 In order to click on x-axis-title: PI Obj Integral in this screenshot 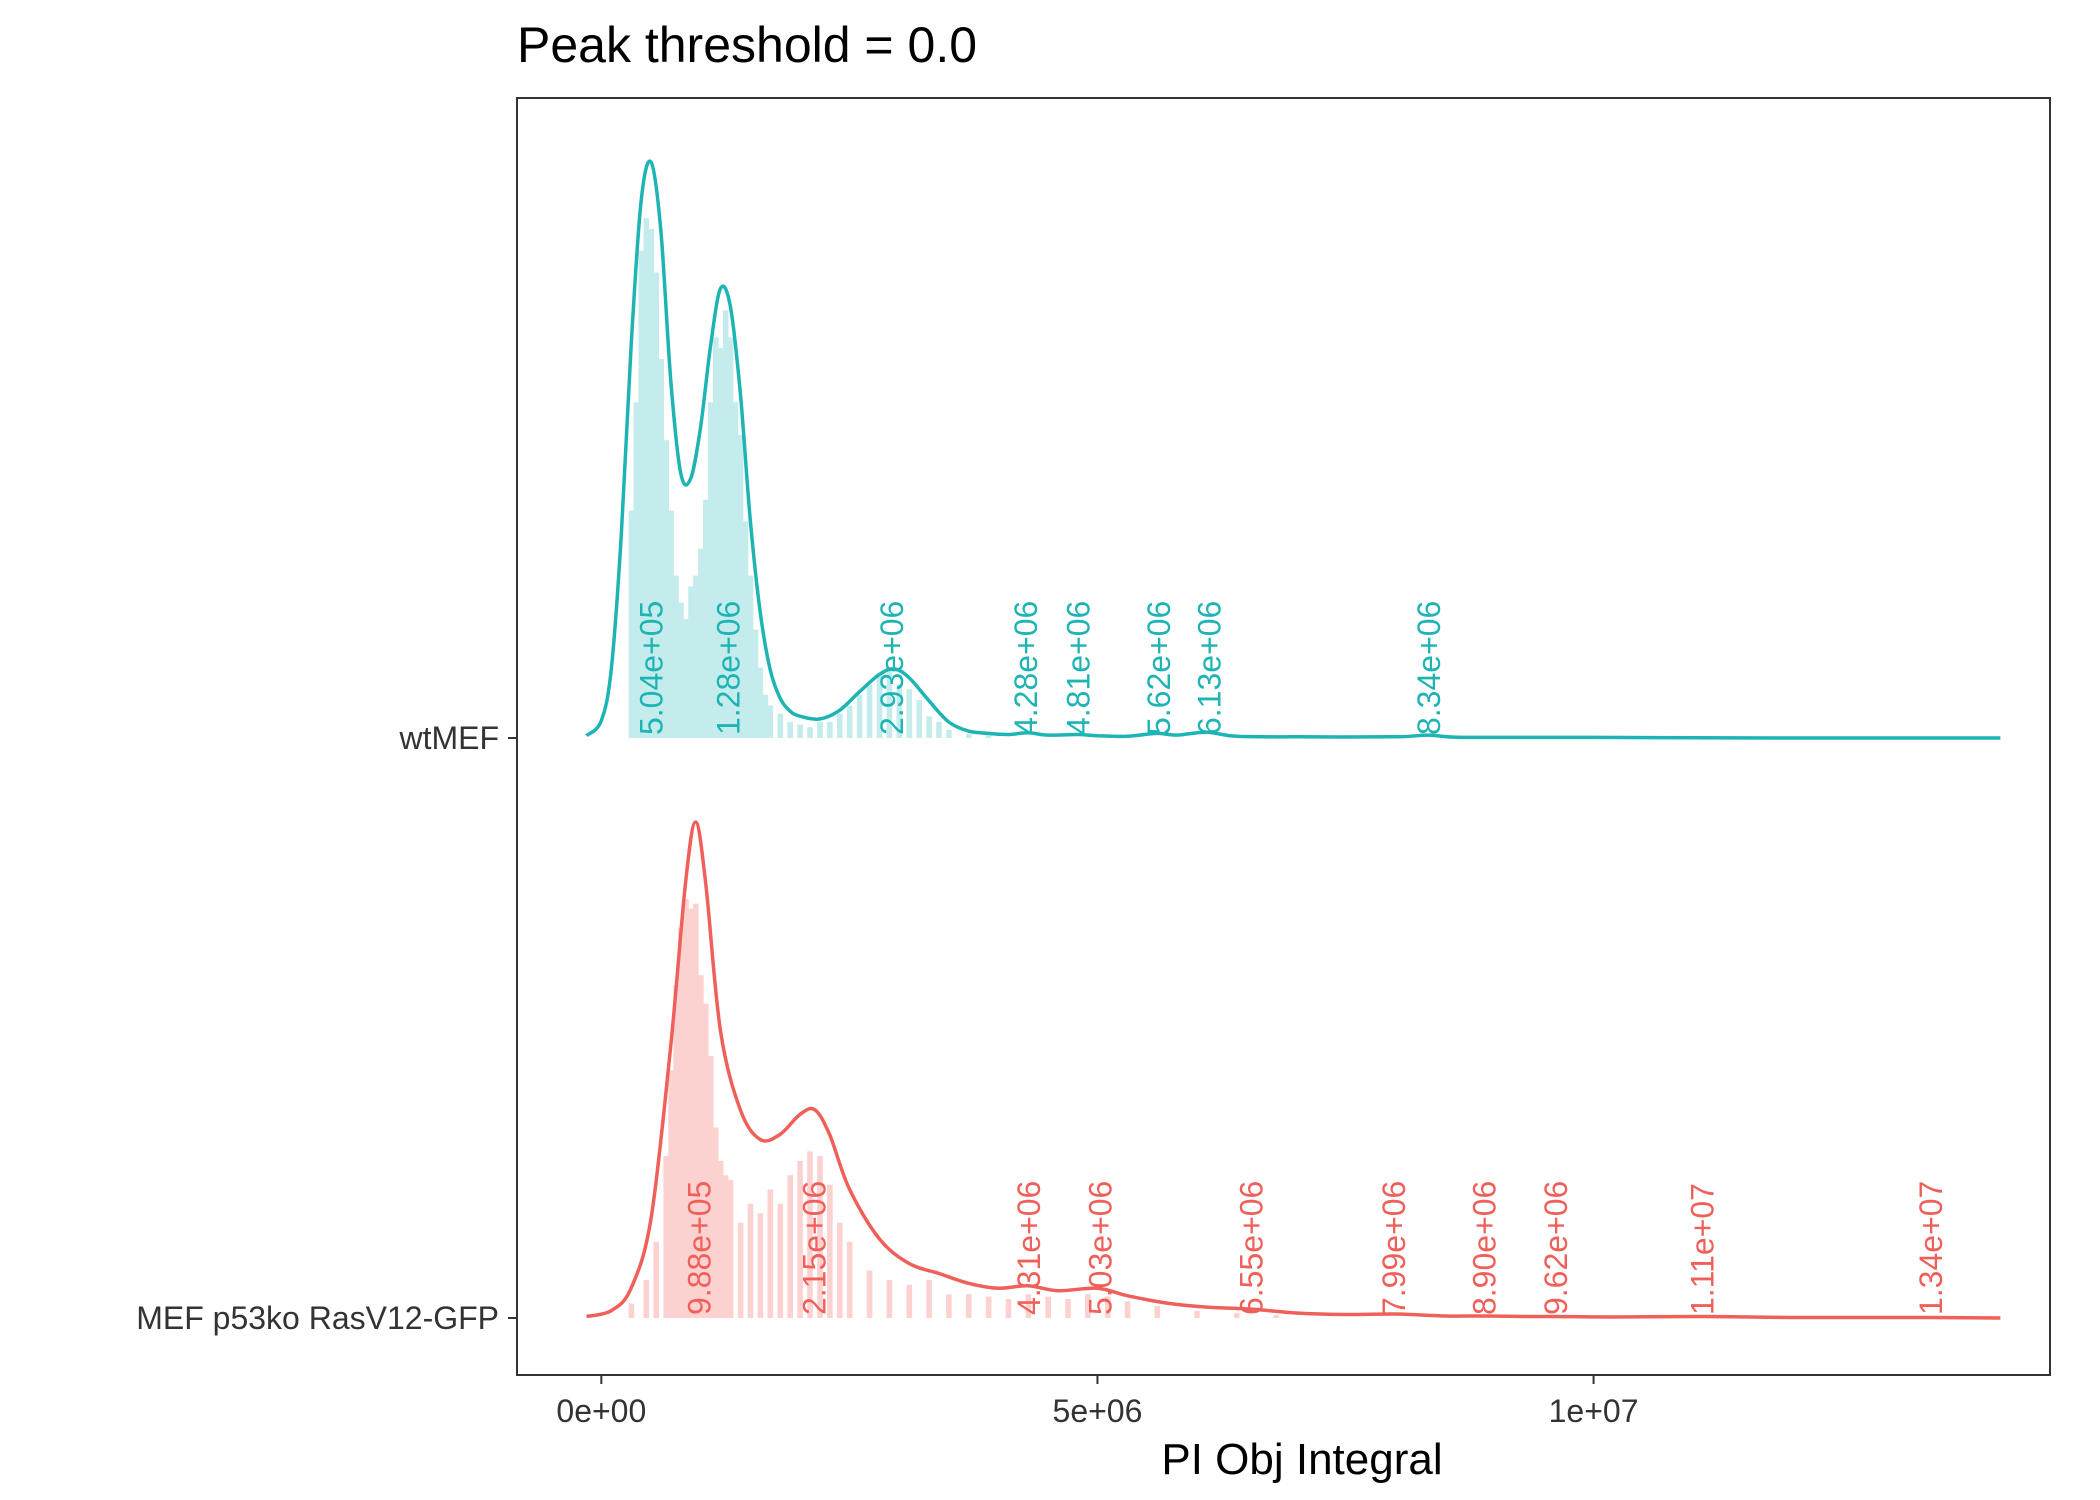, I will do `click(1301, 1459)`.